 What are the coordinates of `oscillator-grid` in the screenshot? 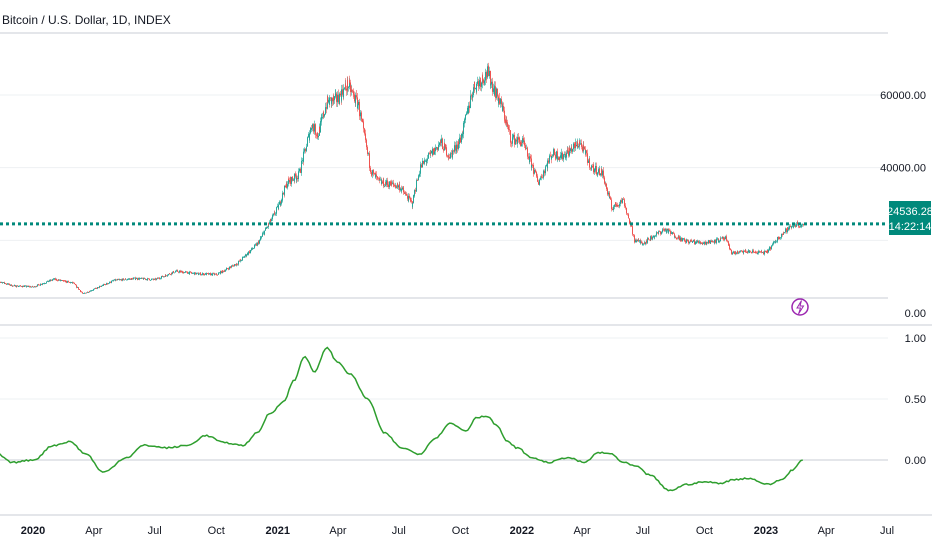 It's located at (444, 368).